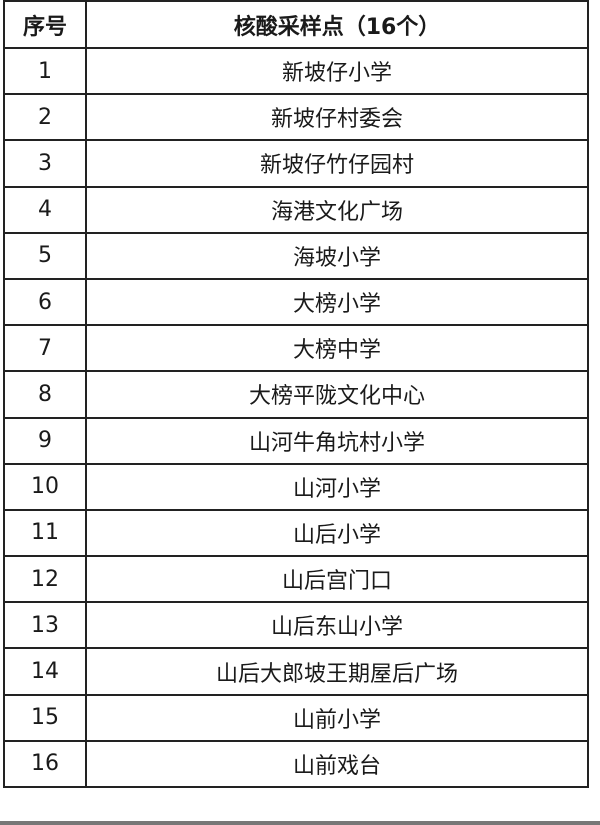 The width and height of the screenshot is (600, 825). Describe the element at coordinates (337, 764) in the screenshot. I see `row-location: 山前戏台` at that location.